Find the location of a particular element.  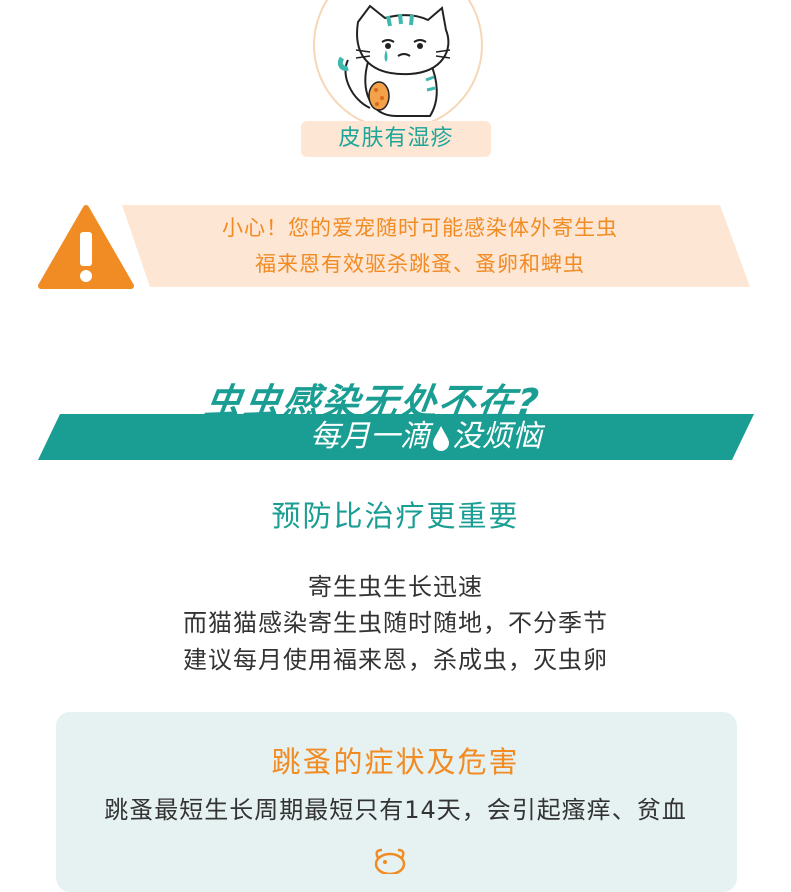

band-slogan-right: 没烦恼 is located at coordinates (497, 436).